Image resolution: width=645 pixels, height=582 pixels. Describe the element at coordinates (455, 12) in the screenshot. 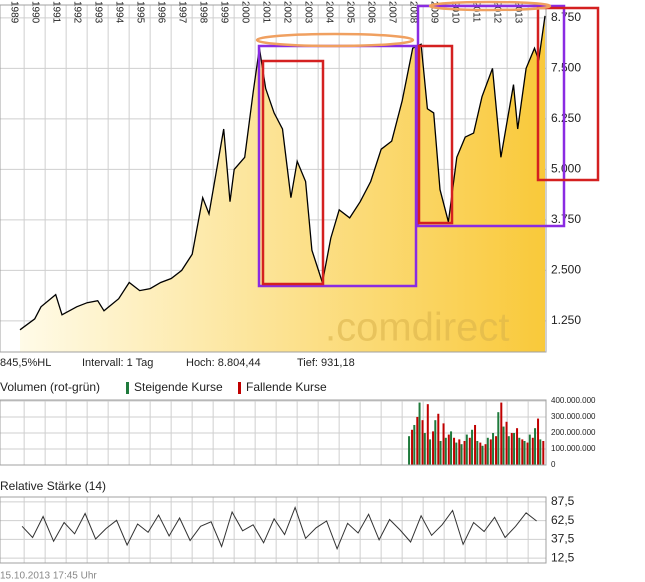

I see `x-tick-label: 2010` at that location.